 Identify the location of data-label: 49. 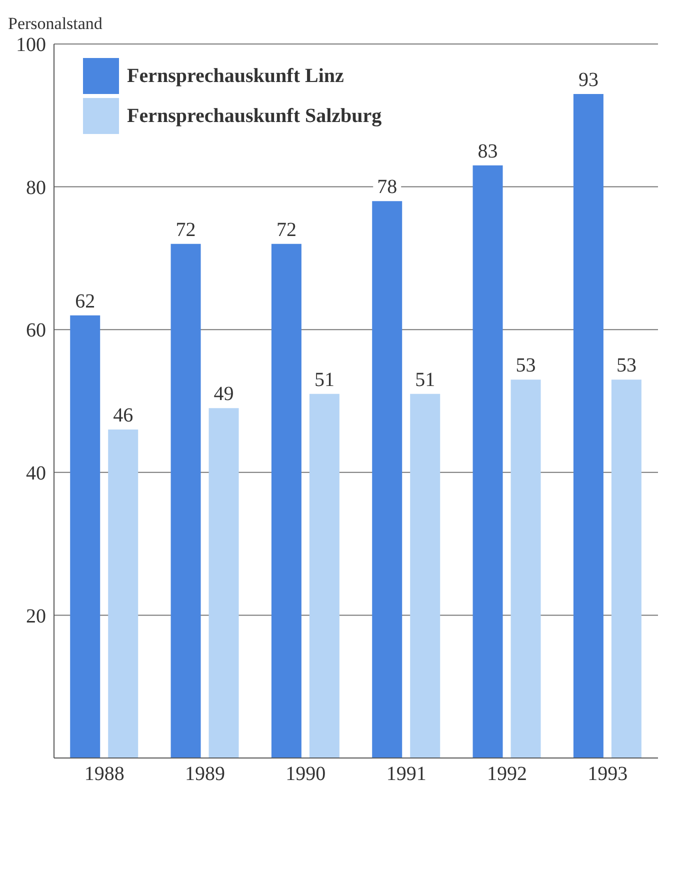
(224, 394).